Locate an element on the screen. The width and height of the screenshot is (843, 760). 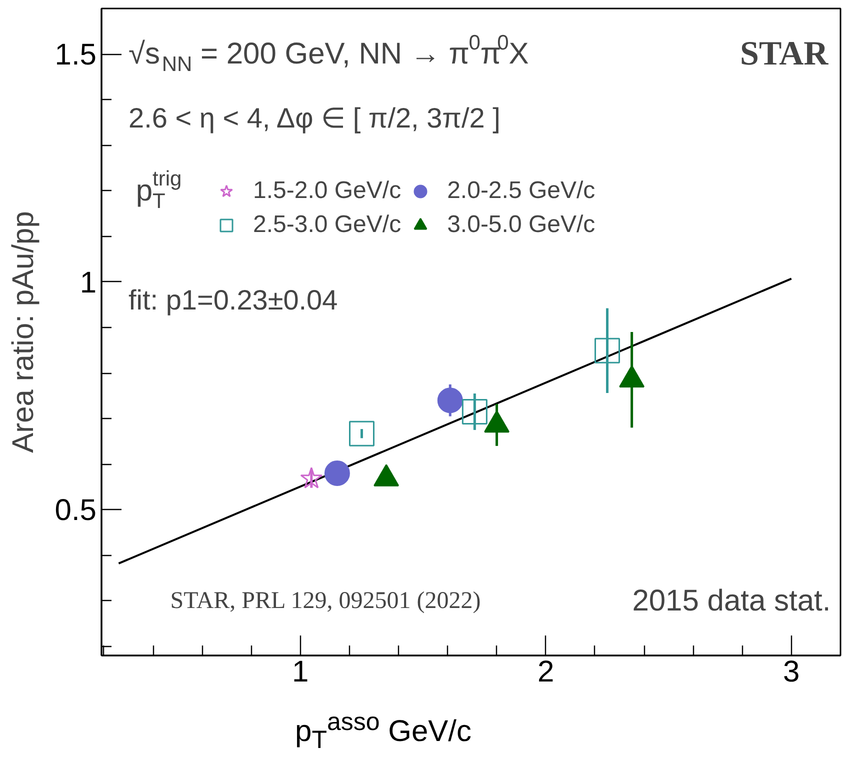
x-tick-label: 1 is located at coordinates (300, 672).